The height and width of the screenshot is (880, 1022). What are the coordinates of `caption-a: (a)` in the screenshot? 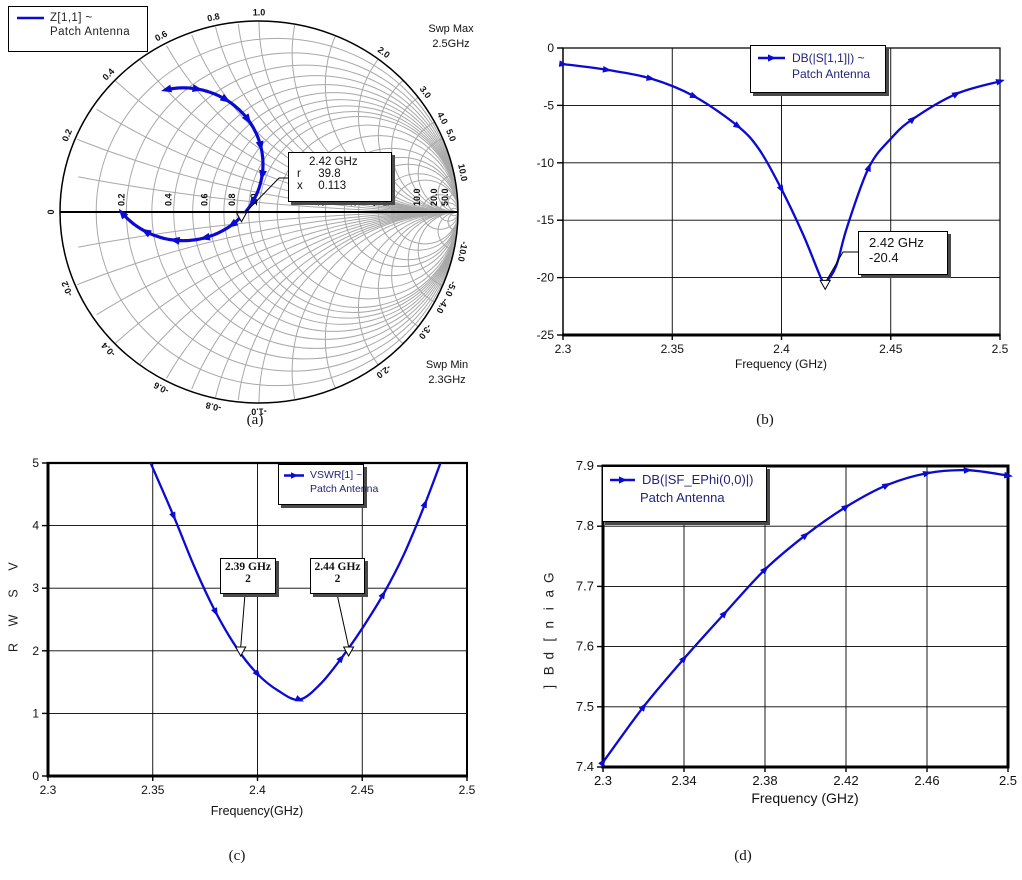 It's located at (255, 420).